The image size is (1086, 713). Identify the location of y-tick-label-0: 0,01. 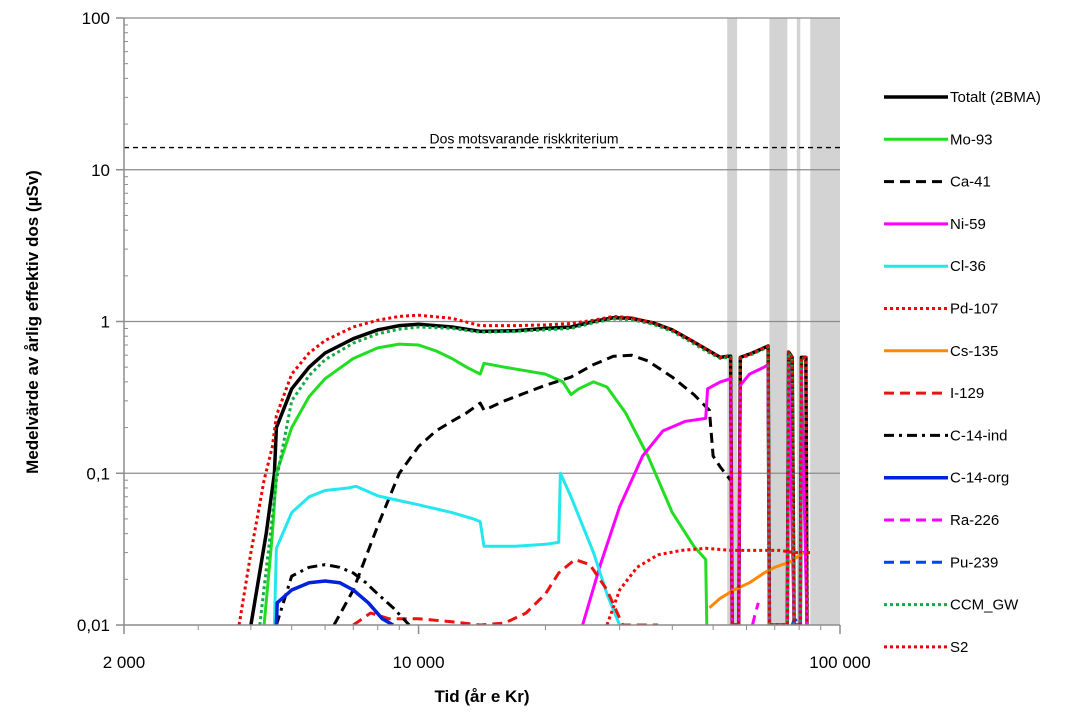
(93, 625).